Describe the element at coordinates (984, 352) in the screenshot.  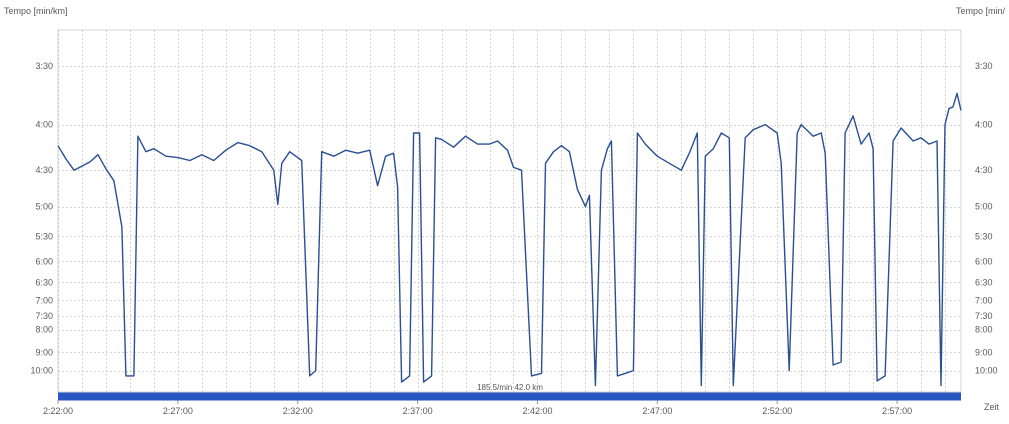
I see `y-tick-label-right: 9:00` at that location.